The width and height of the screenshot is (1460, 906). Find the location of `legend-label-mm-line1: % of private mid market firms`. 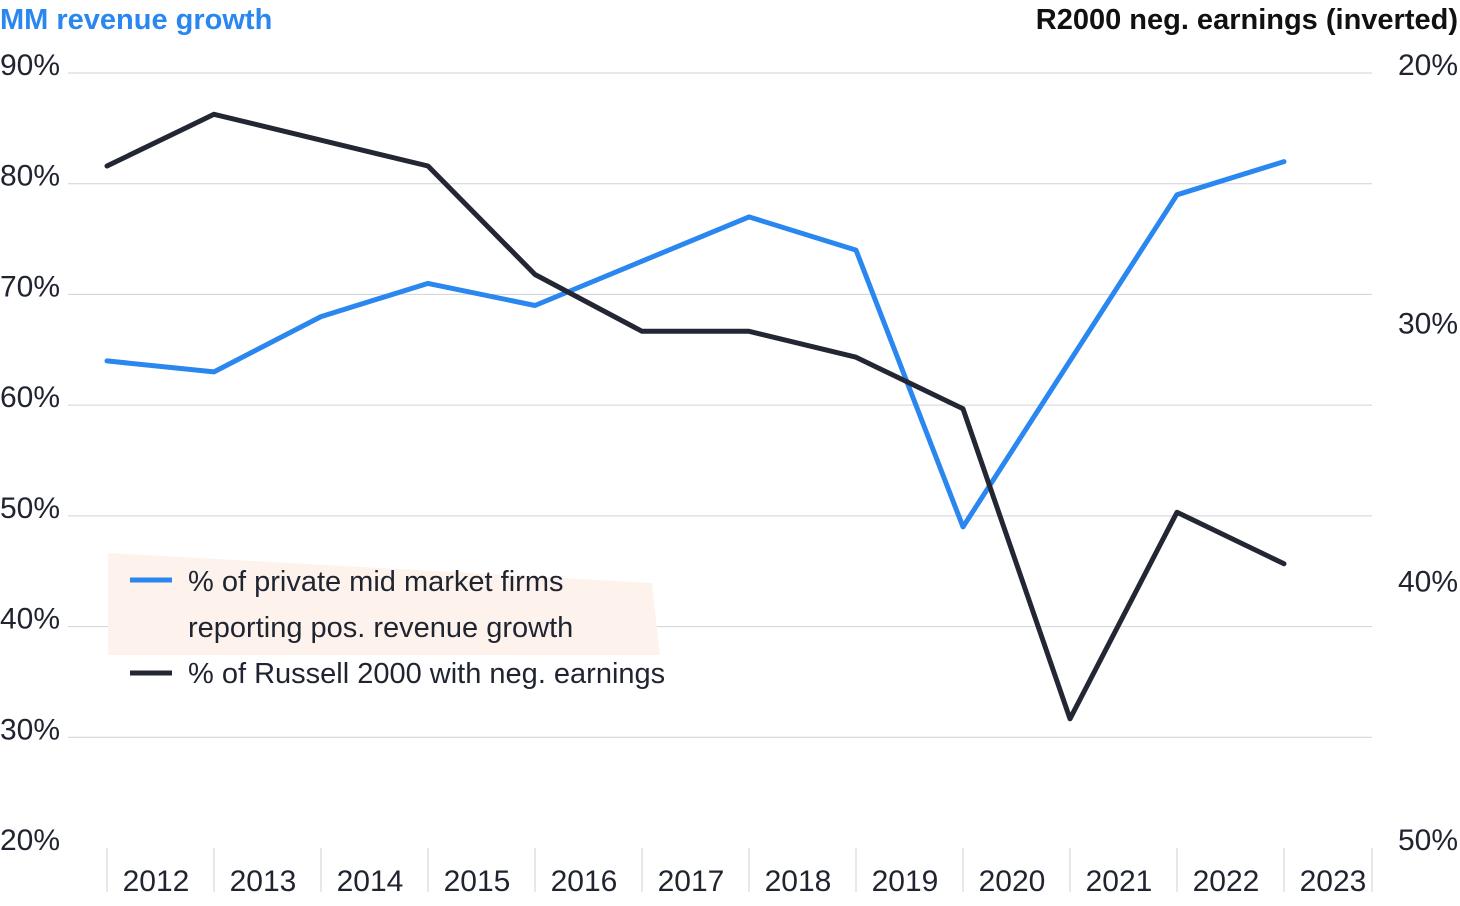

legend-label-mm-line1: % of private mid market firms is located at coordinates (375, 582).